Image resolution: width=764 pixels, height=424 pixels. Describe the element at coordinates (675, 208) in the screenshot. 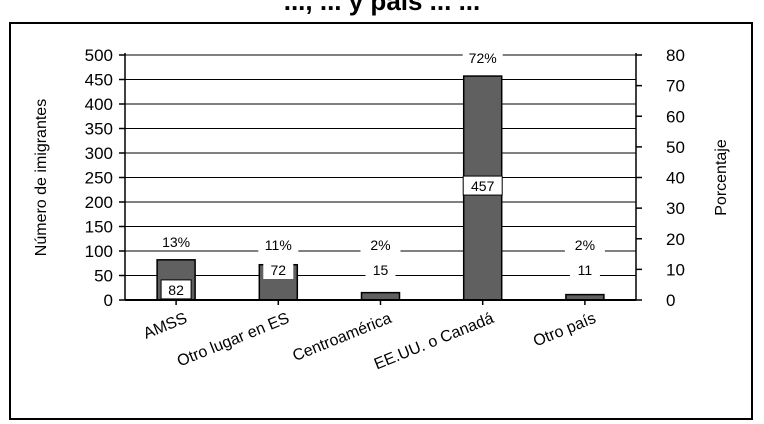

I see `y2-tick-label: 30` at that location.